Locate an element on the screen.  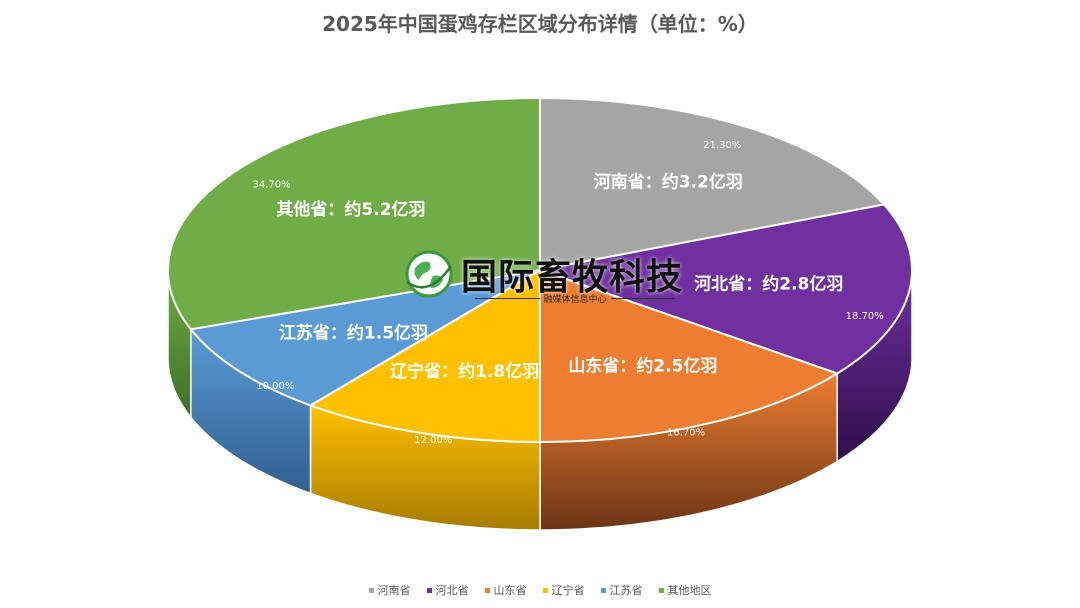
legend-item-0: 河南省 is located at coordinates (389, 590).